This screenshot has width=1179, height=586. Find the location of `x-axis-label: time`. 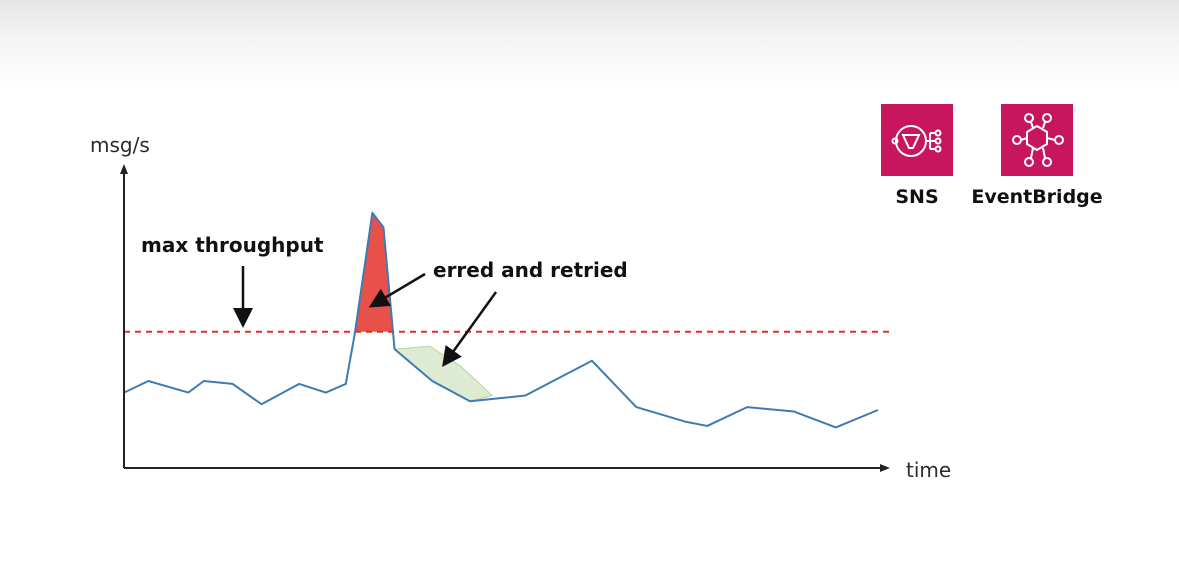

x-axis-label: time is located at coordinates (928, 470).